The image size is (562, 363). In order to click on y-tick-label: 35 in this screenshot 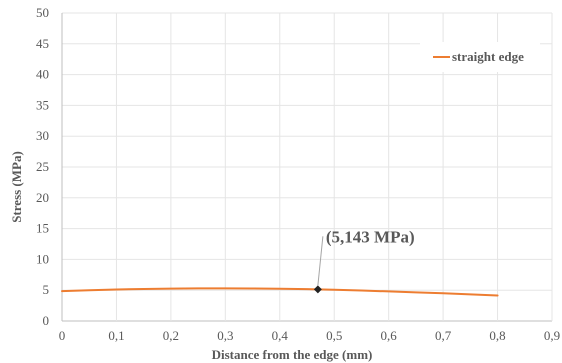, I will do `click(42, 104)`.